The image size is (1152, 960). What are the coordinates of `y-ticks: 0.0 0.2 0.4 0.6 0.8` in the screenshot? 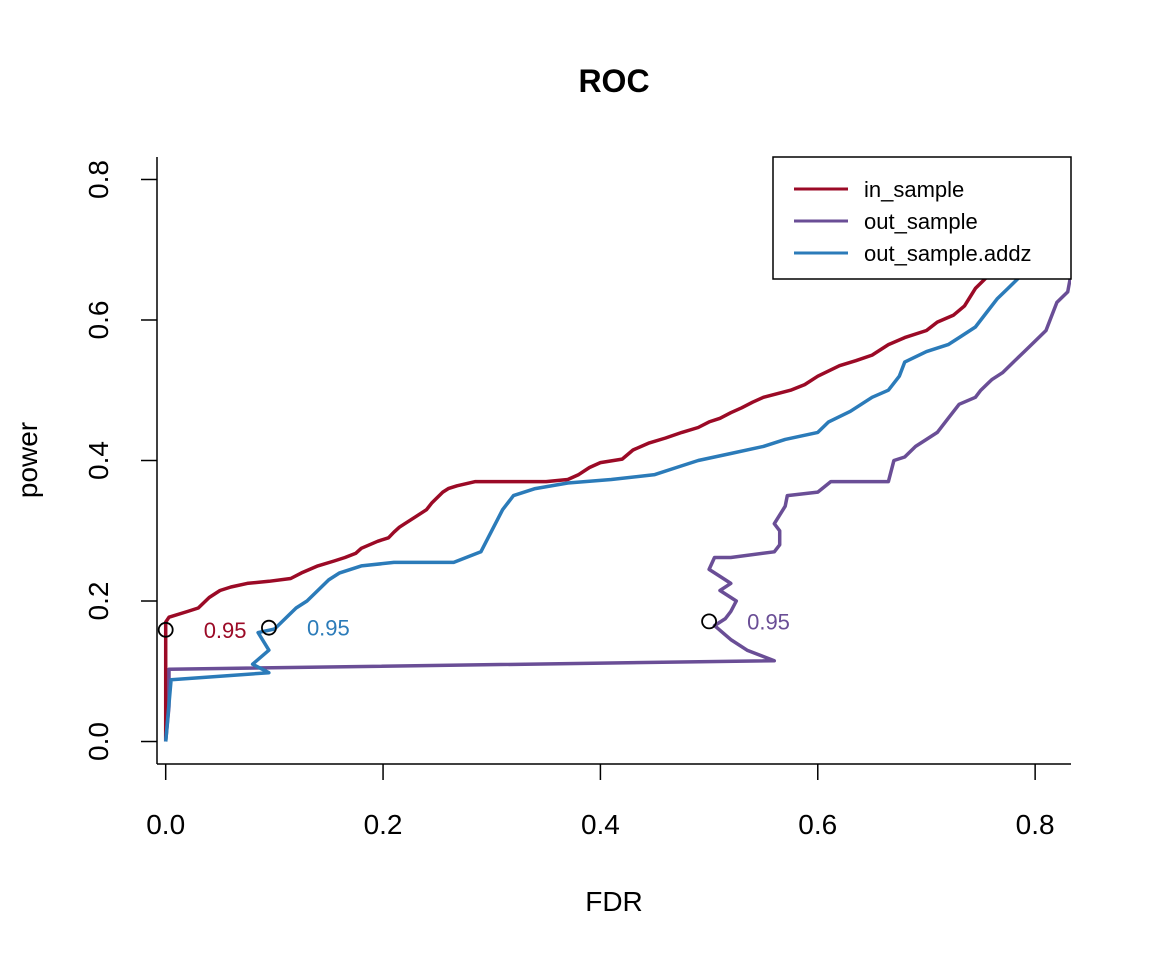 It's located at (120, 460).